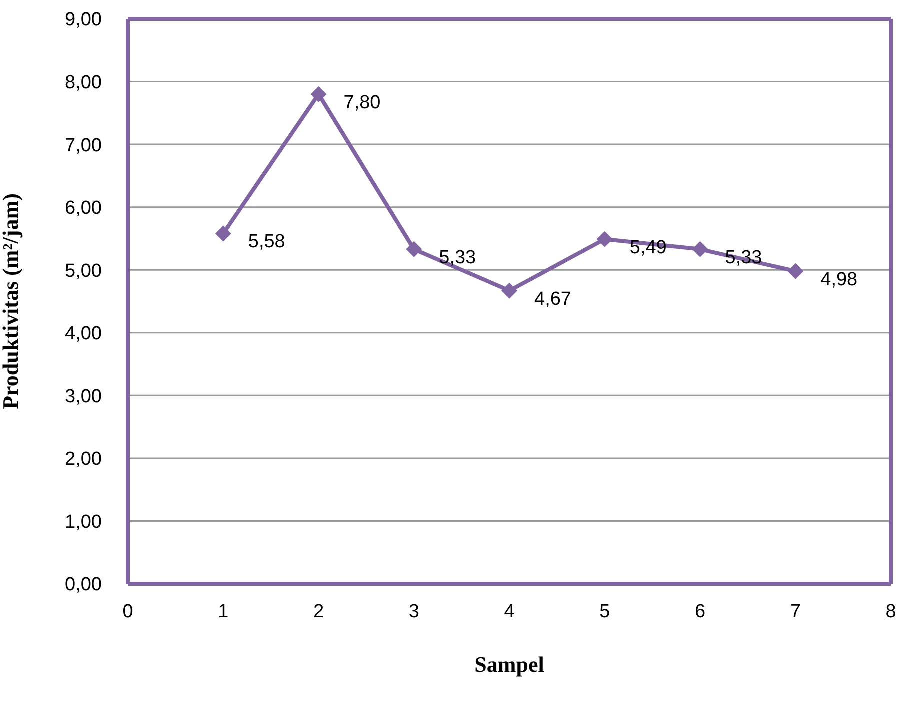 The width and height of the screenshot is (904, 702). I want to click on y-tick-label: 7,00, so click(83, 145).